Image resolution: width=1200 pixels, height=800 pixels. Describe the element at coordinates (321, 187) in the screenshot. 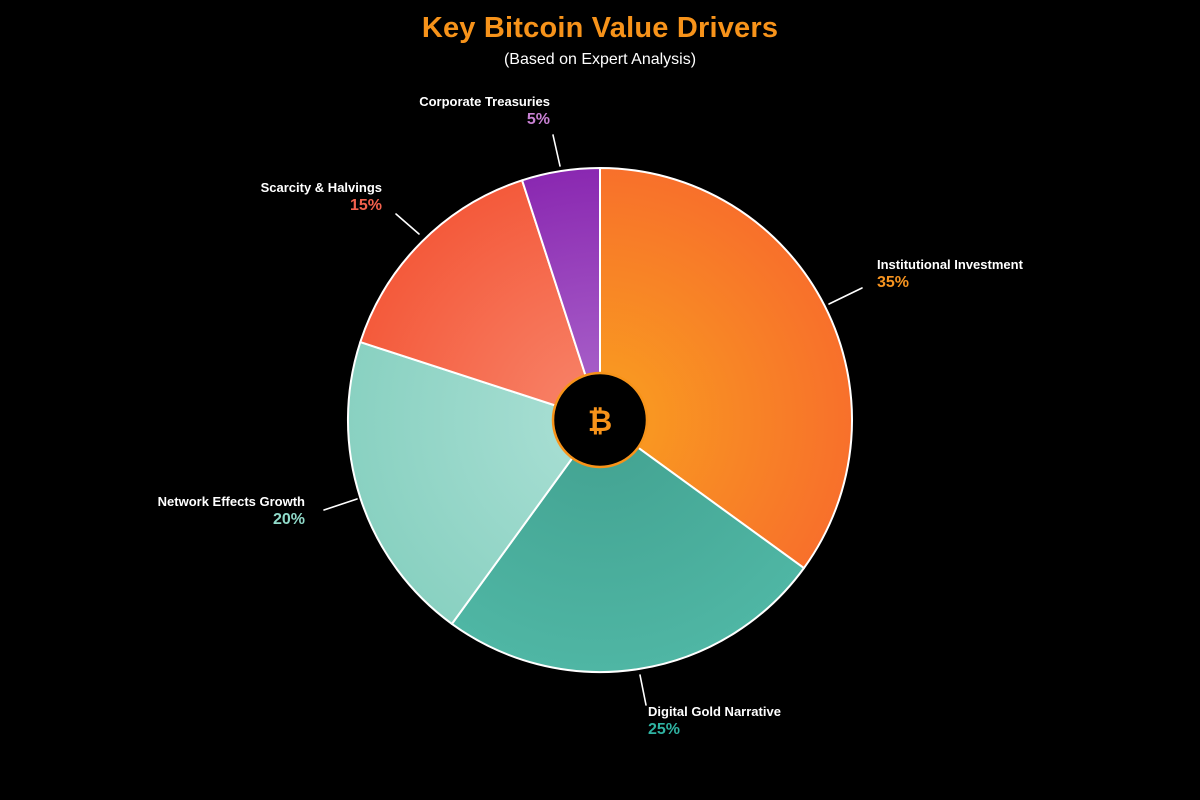

I see `slice-label-text: Scarcity & Halvings` at that location.